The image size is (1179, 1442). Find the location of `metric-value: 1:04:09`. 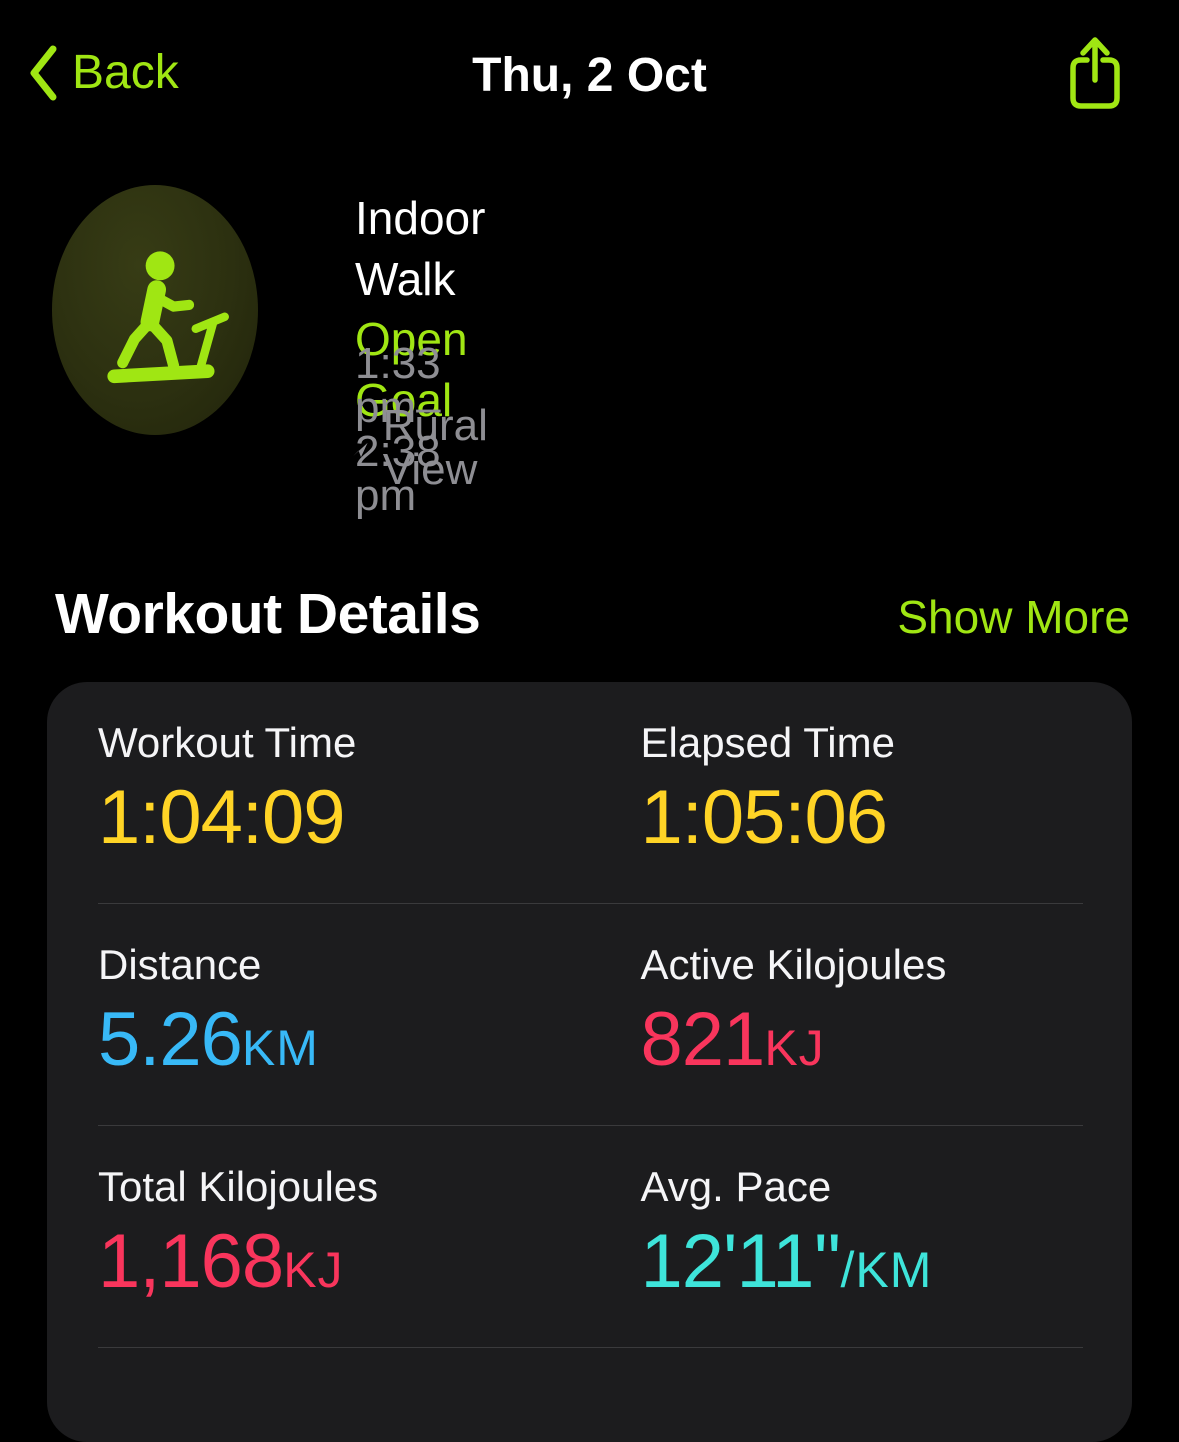

metric-value: 1:04:09 is located at coordinates (222, 817).